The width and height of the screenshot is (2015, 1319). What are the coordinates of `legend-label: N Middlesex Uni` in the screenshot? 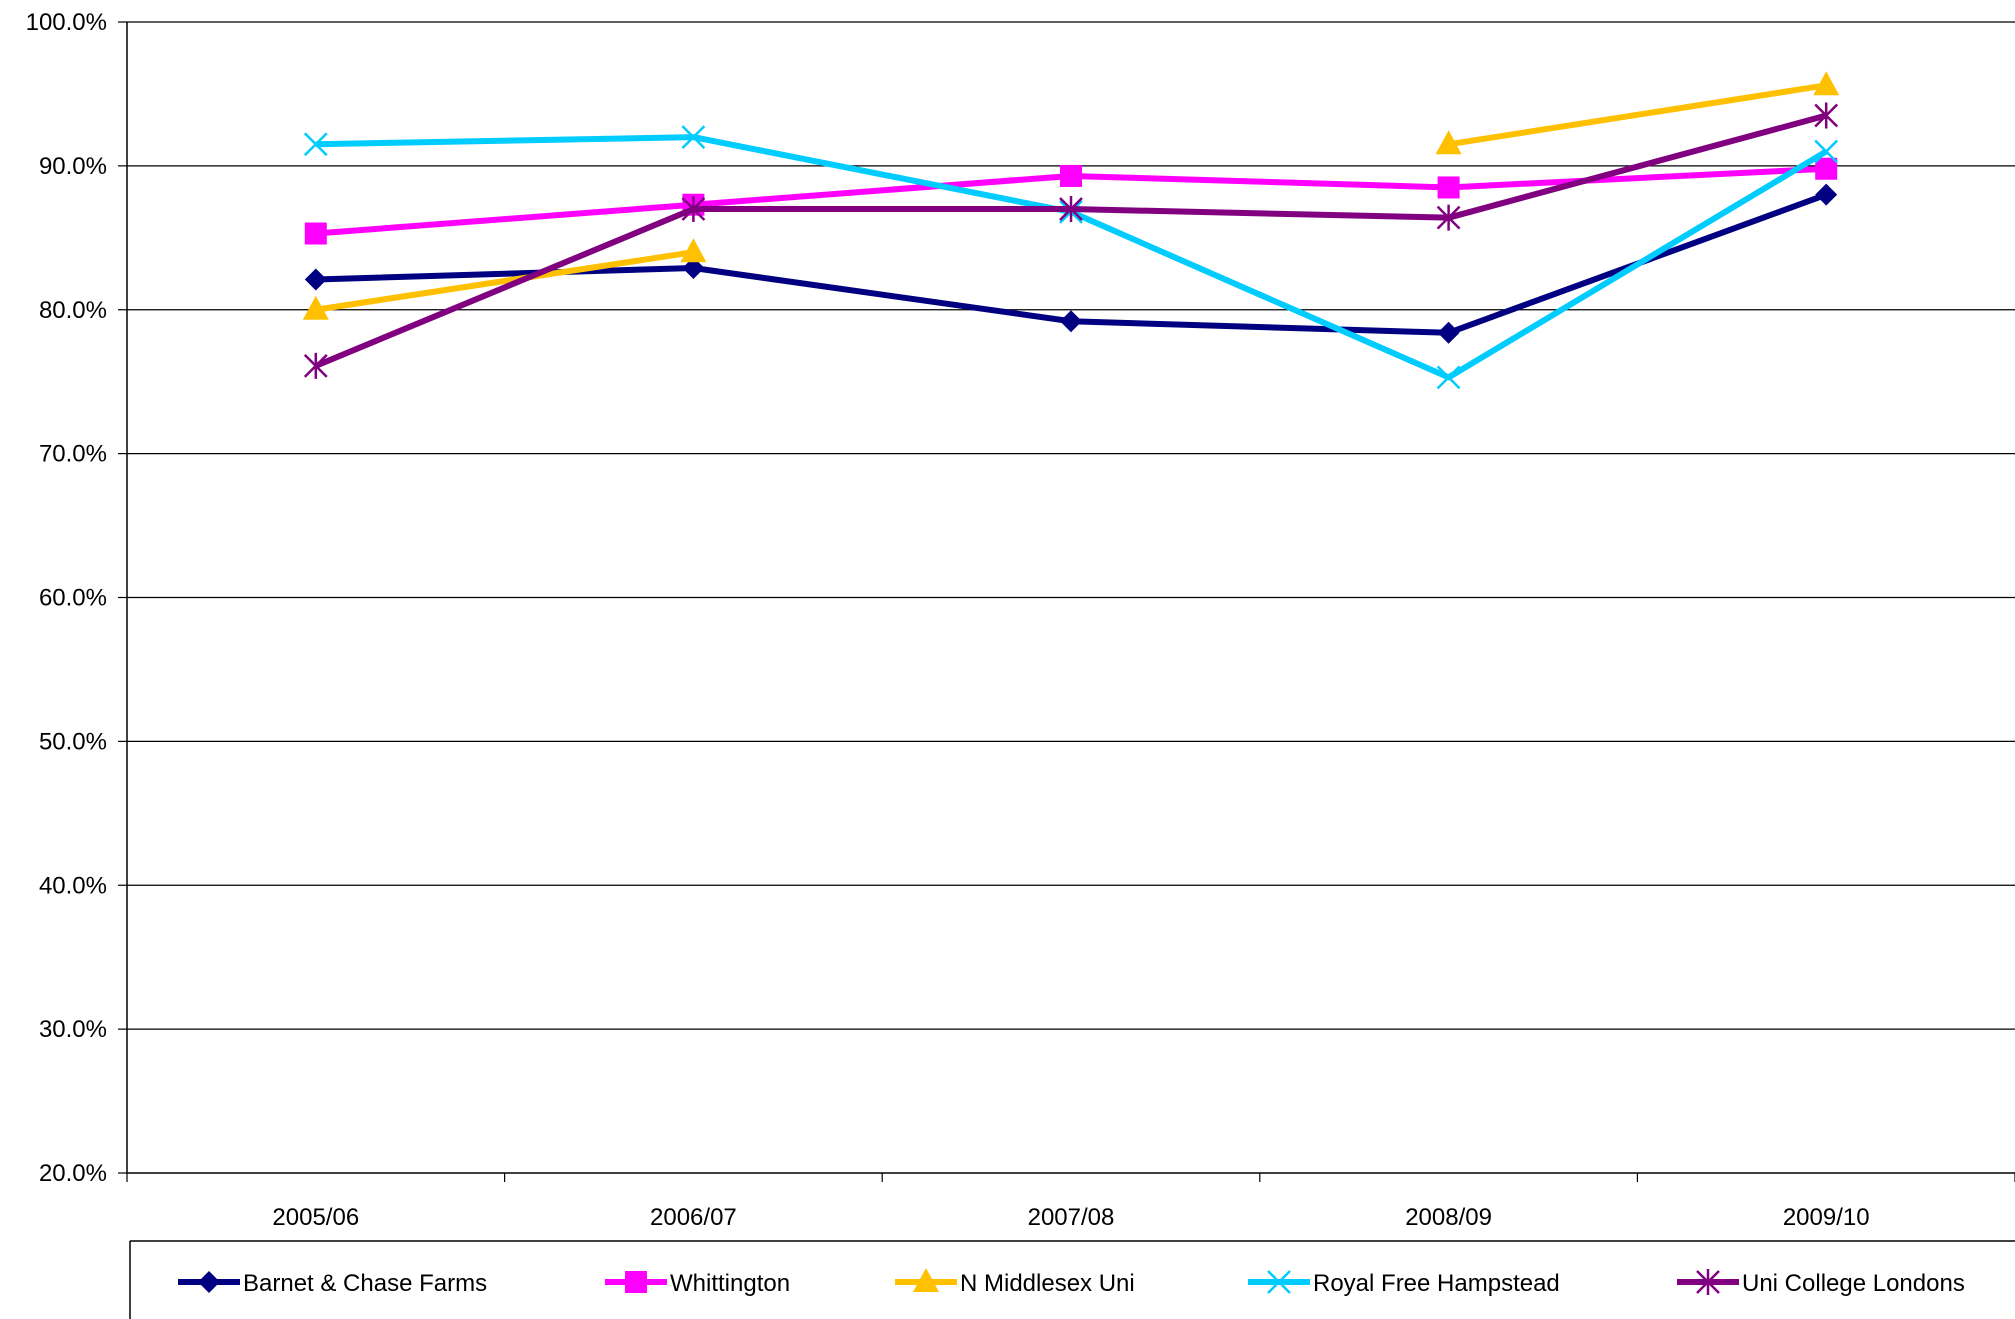 It's located at (1047, 1283).